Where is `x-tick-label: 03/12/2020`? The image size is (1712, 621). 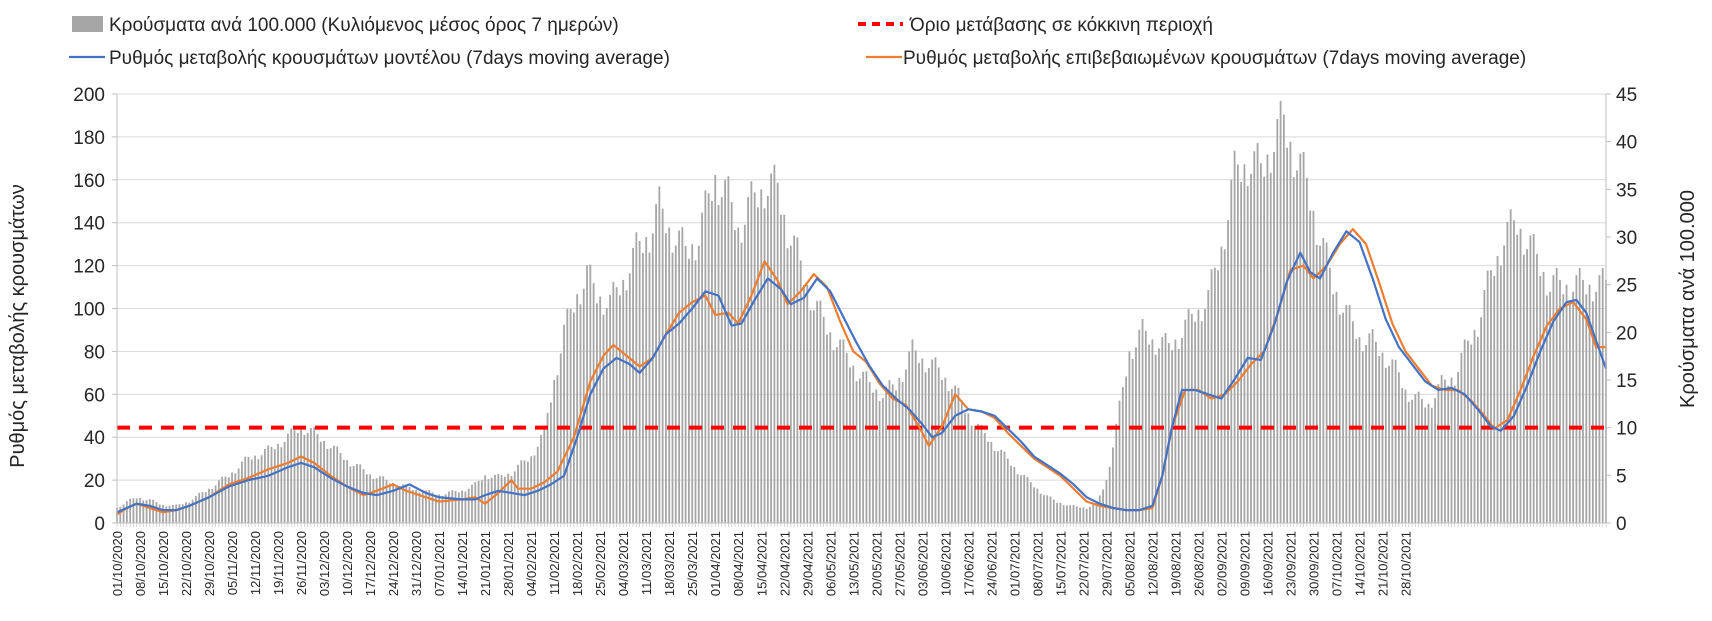
x-tick-label: 03/12/2020 is located at coordinates (324, 563).